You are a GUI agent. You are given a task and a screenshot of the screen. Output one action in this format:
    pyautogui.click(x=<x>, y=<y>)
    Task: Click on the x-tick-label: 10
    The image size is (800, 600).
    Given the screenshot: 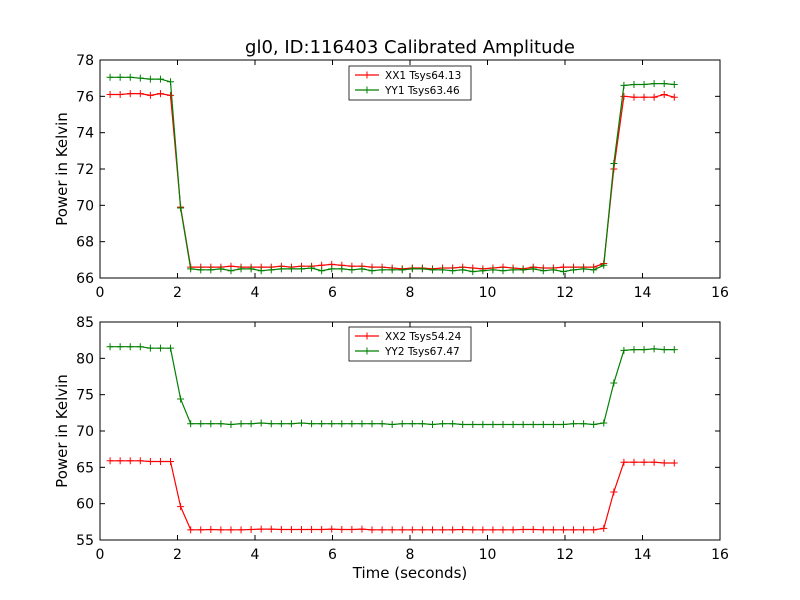 What is the action you would take?
    pyautogui.click(x=488, y=555)
    